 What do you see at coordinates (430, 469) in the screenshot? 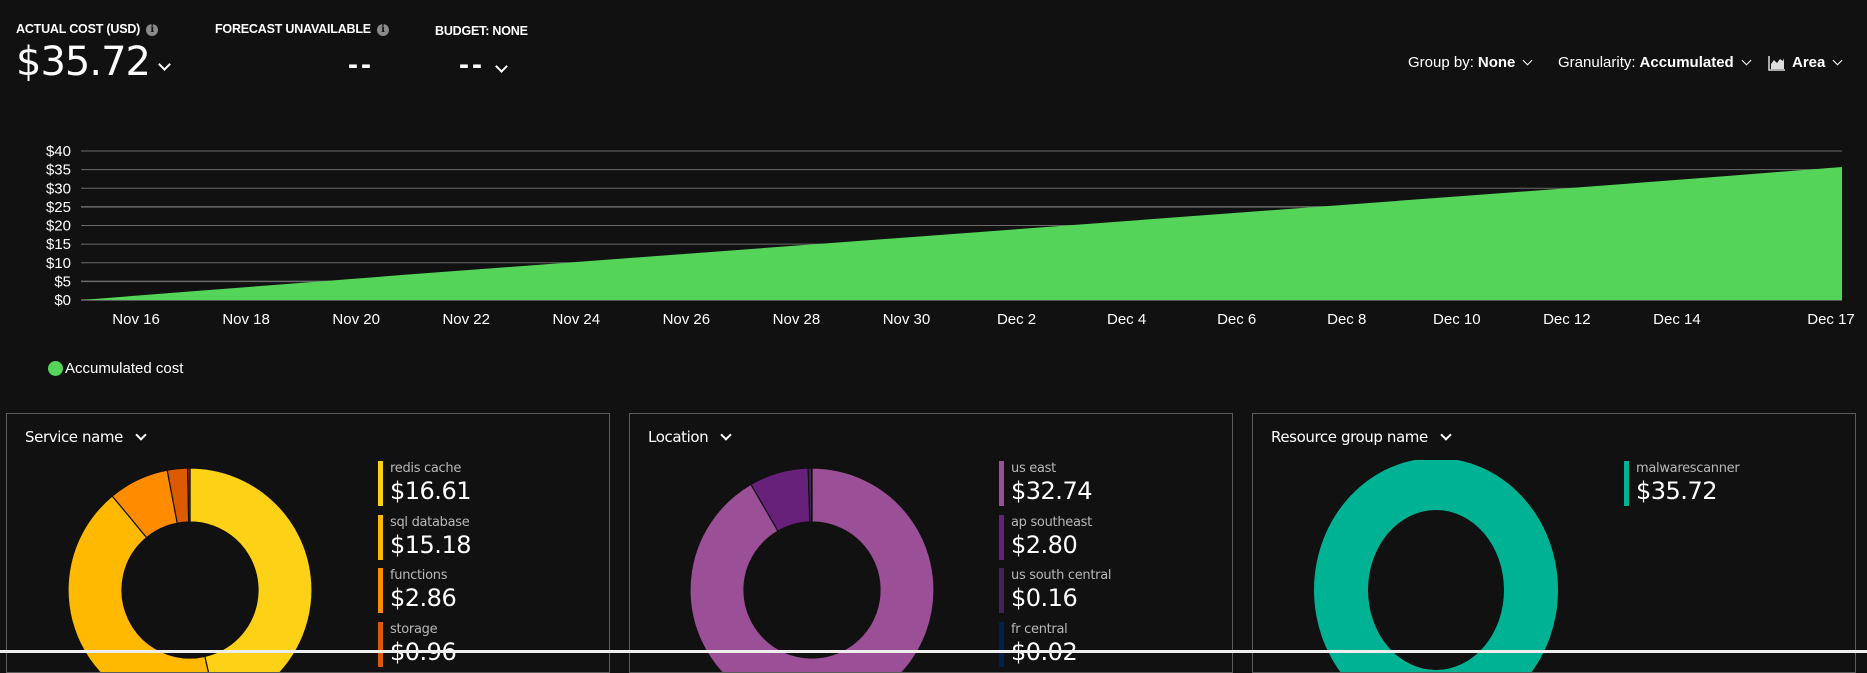
I see `legend-item-name: redis cache` at bounding box center [430, 469].